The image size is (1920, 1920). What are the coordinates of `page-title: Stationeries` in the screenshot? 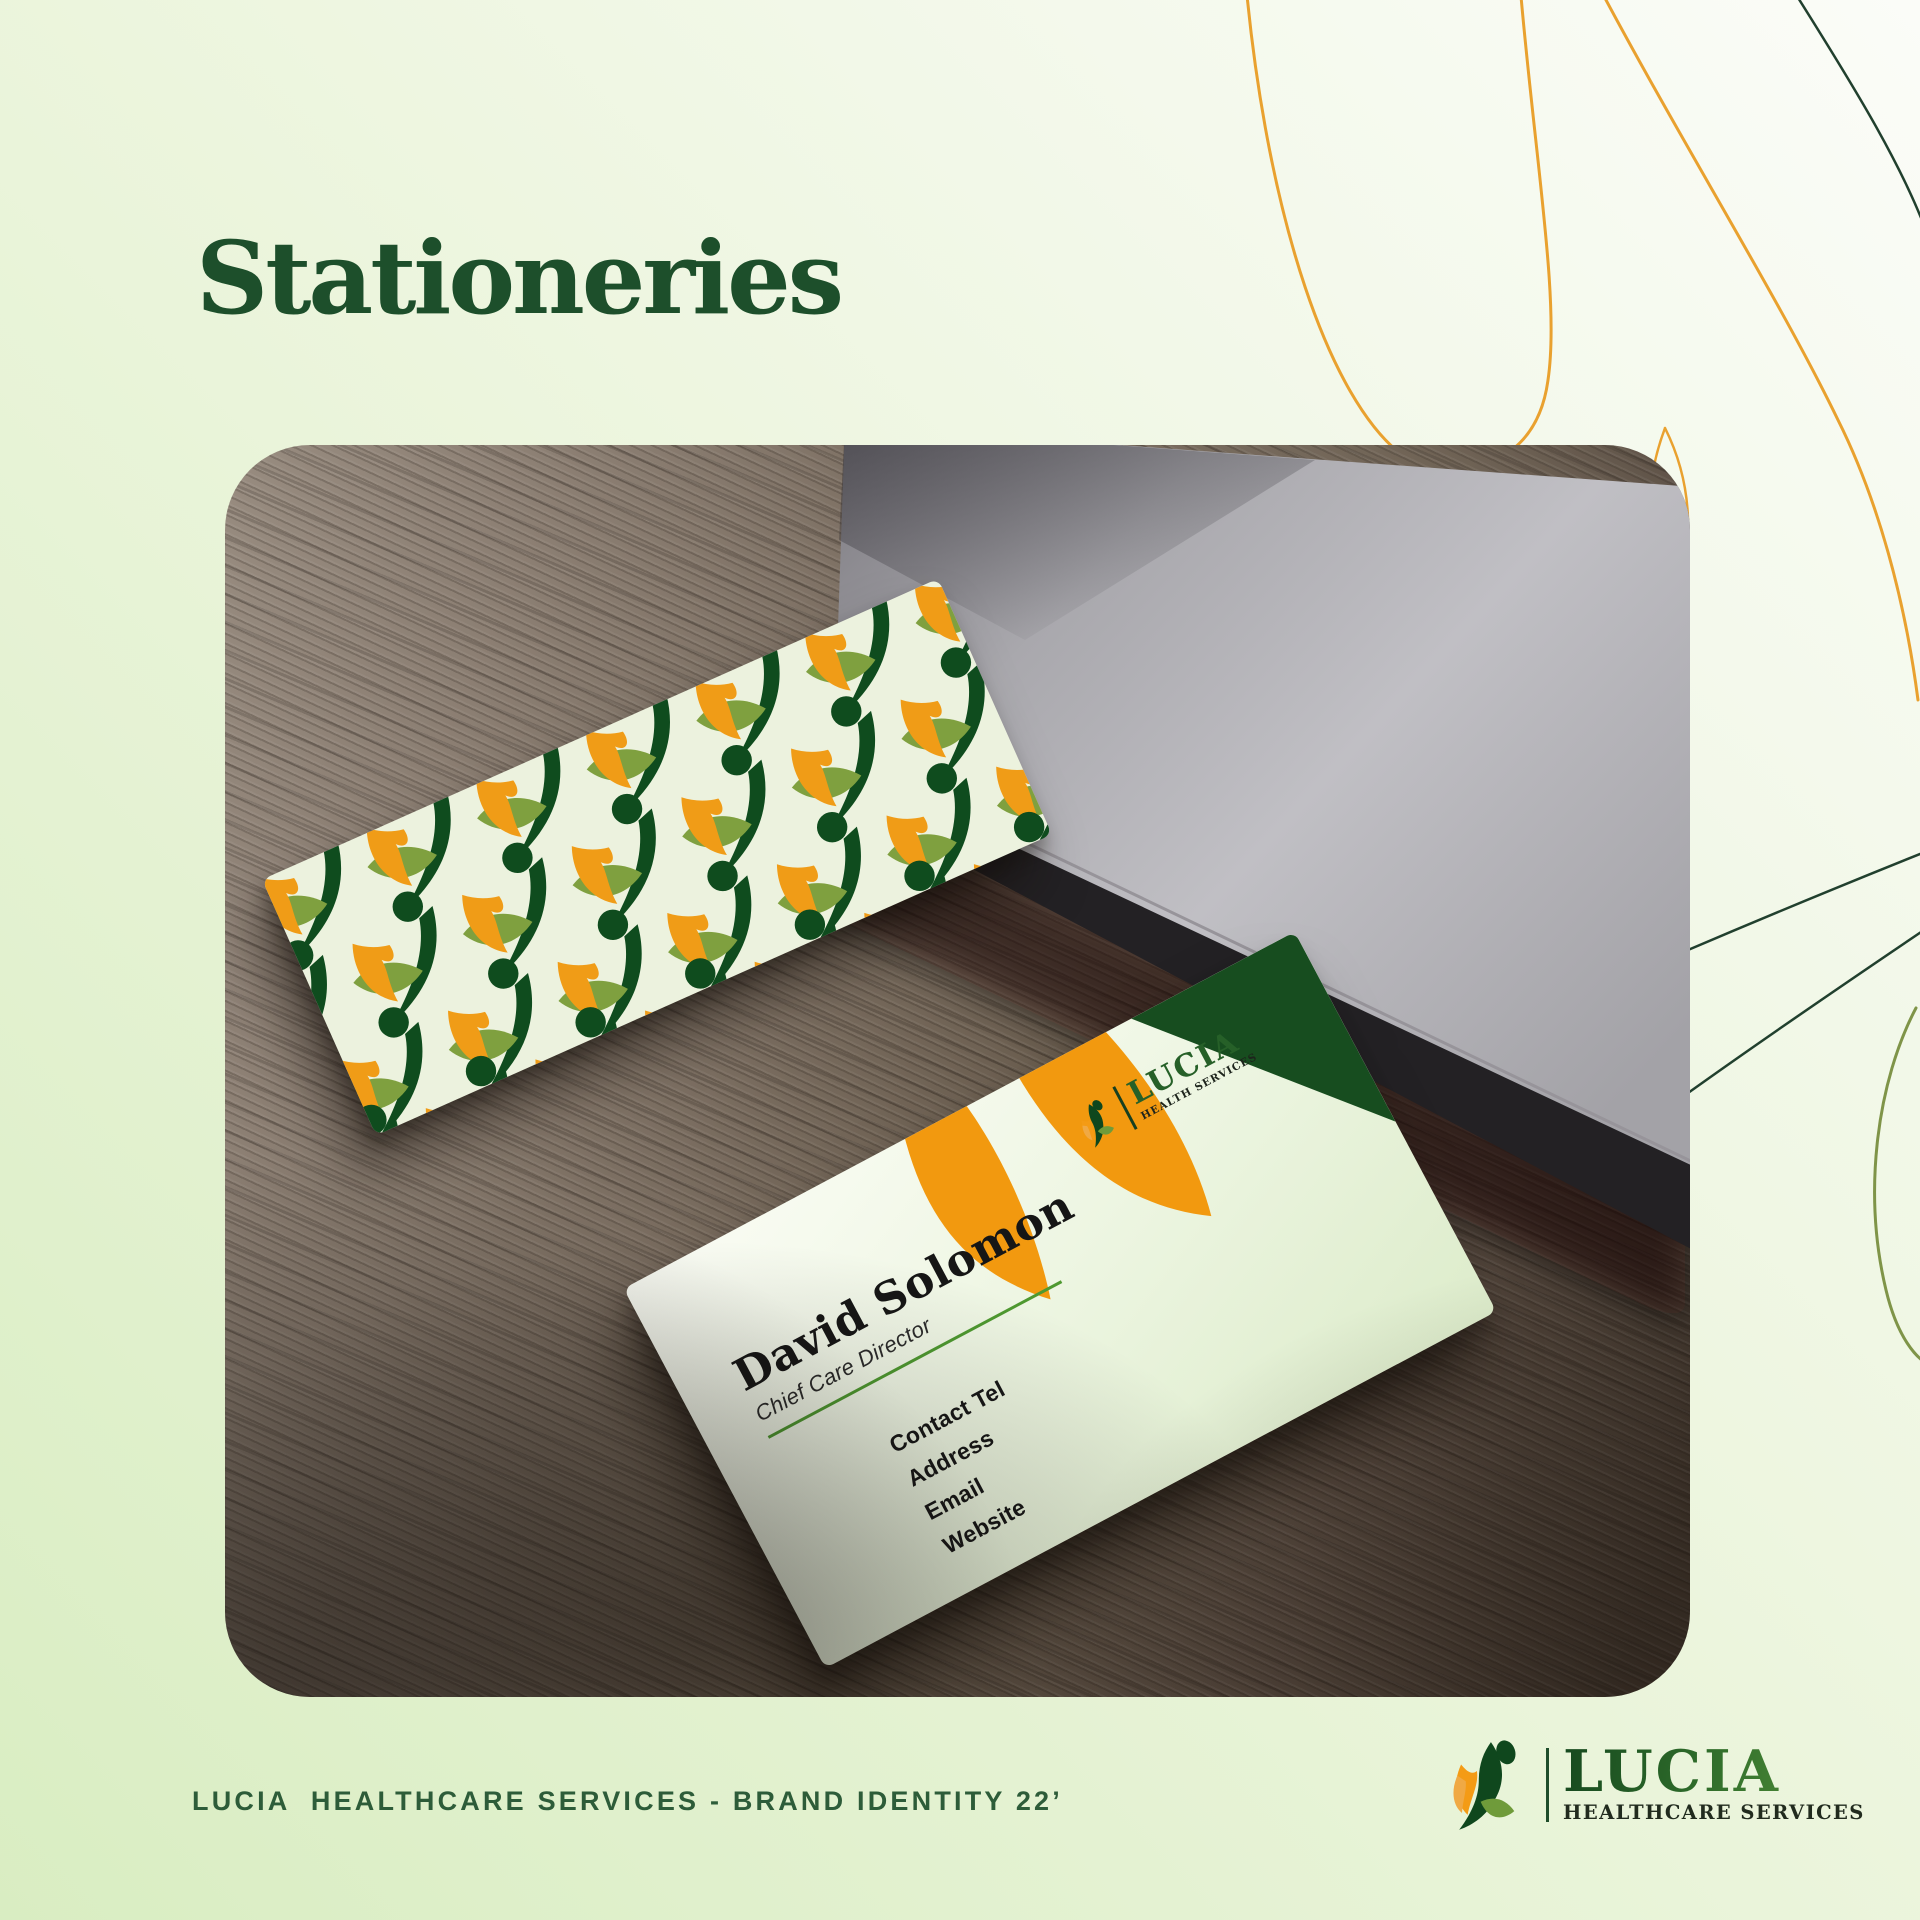 It's located at (520, 278).